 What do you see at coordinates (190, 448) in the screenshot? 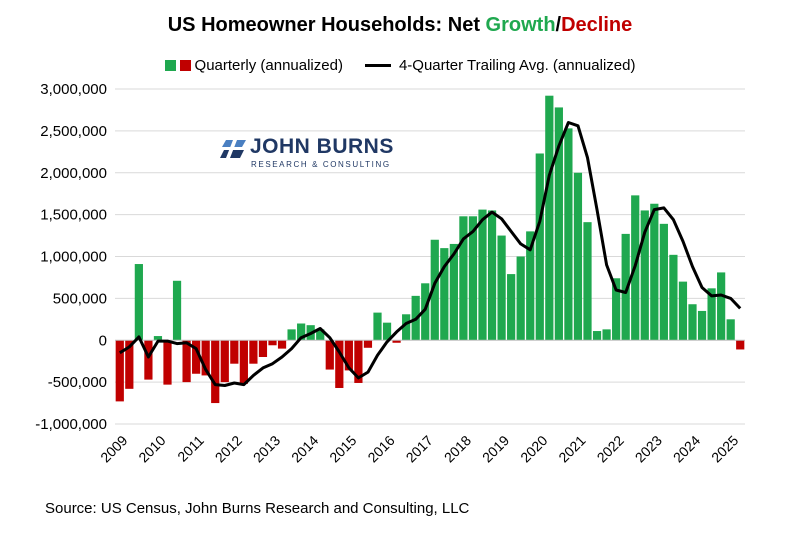
I see `x-tick-label: 2011` at bounding box center [190, 448].